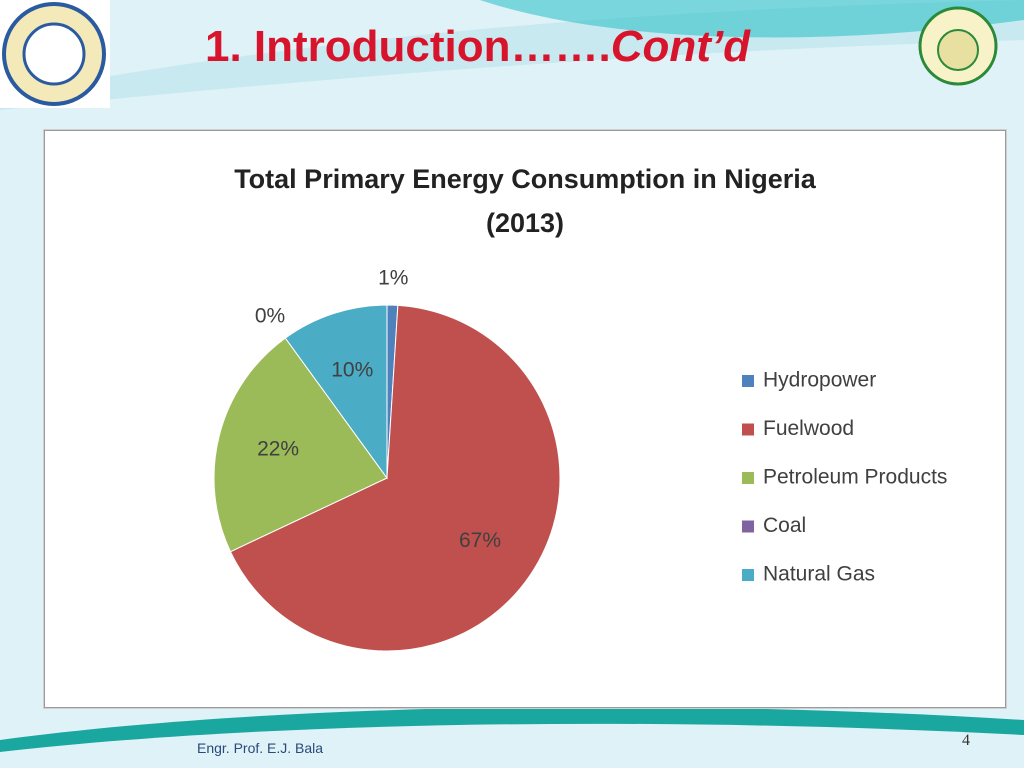 This screenshot has height=768, width=1024. Describe the element at coordinates (393, 278) in the screenshot. I see `data-label: 1%` at that location.